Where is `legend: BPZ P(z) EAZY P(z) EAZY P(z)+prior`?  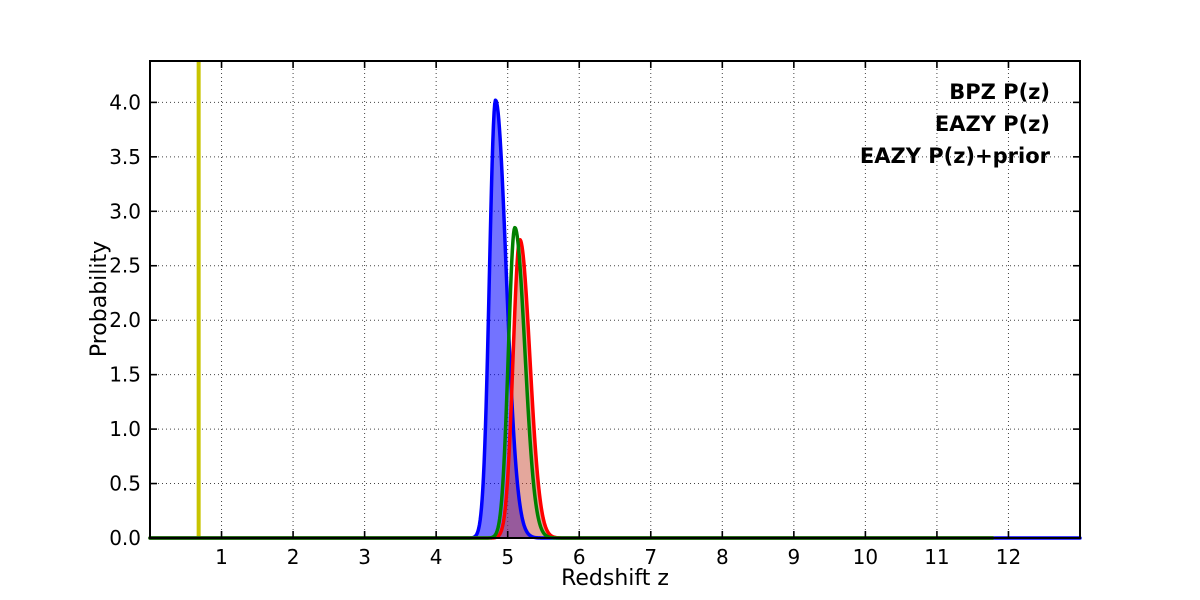 legend: BPZ P(z) EAZY P(z) EAZY P(z)+prior is located at coordinates (955, 124).